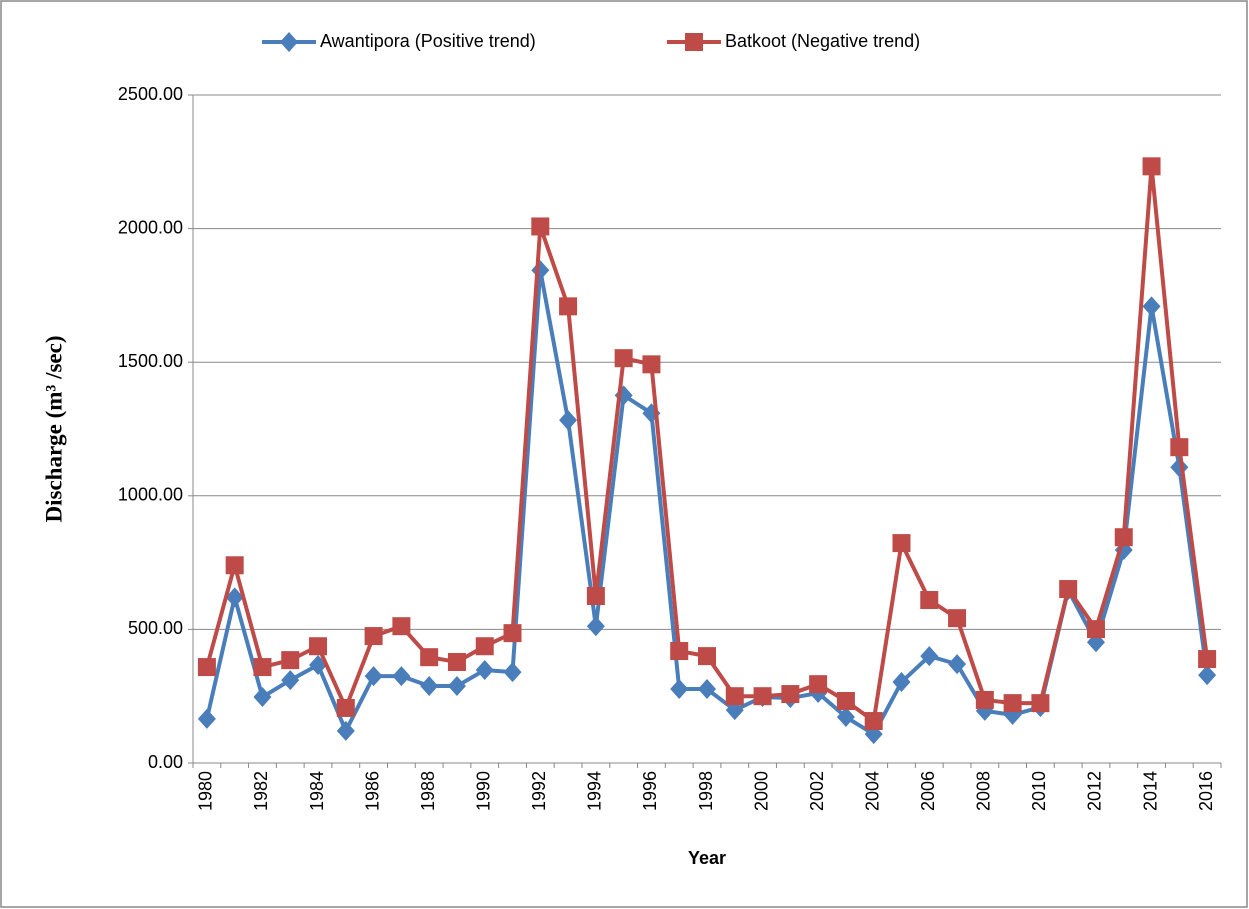  What do you see at coordinates (761, 791) in the screenshot?
I see `x-tick-label: 2000` at bounding box center [761, 791].